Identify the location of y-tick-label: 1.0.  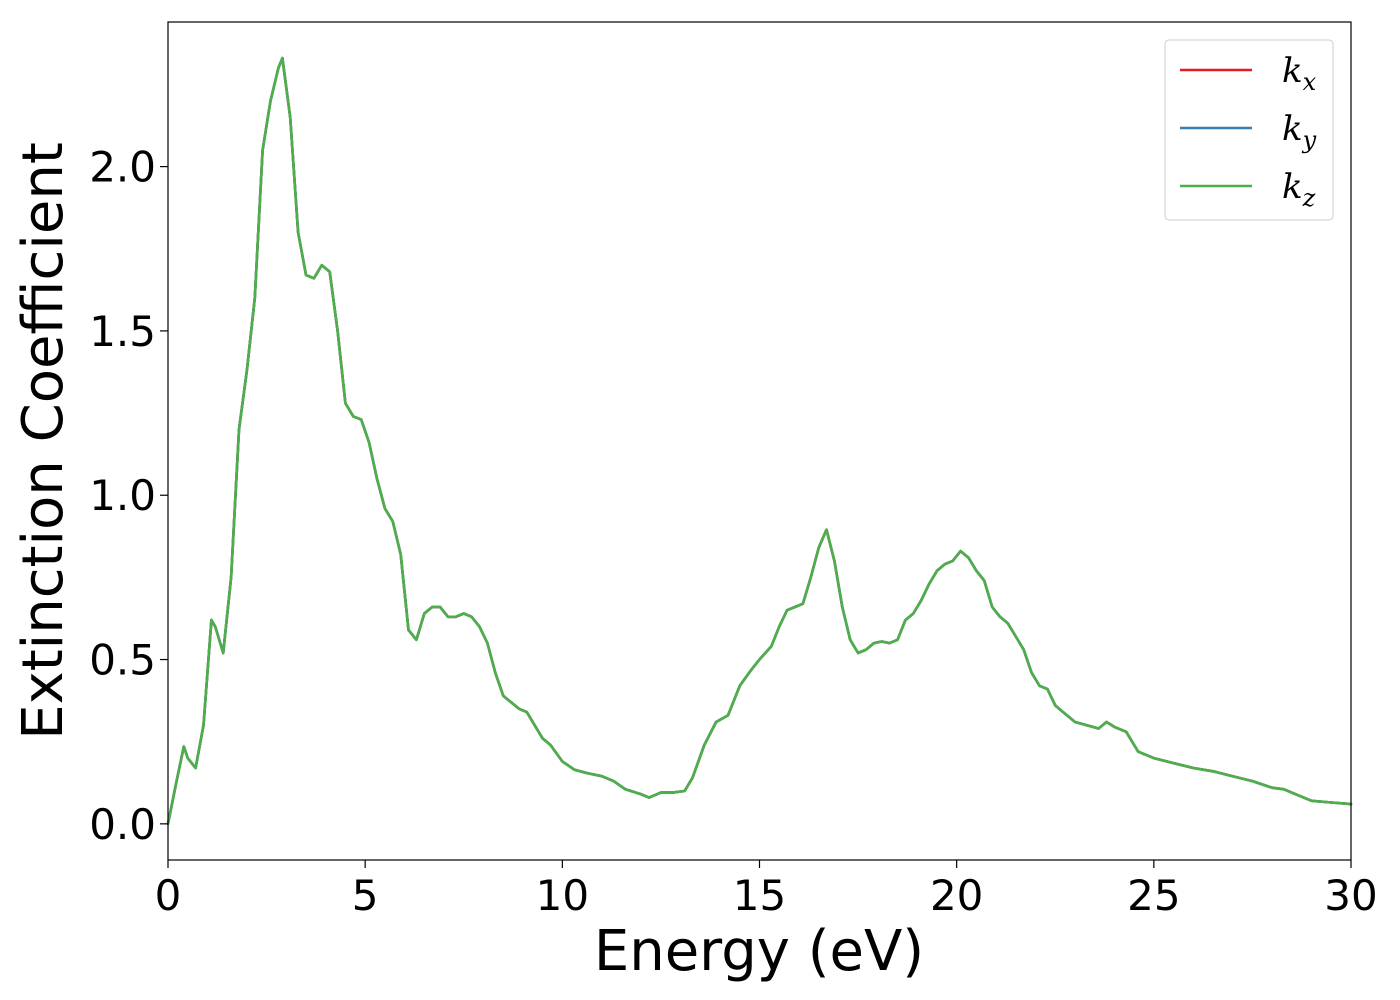
(122, 495).